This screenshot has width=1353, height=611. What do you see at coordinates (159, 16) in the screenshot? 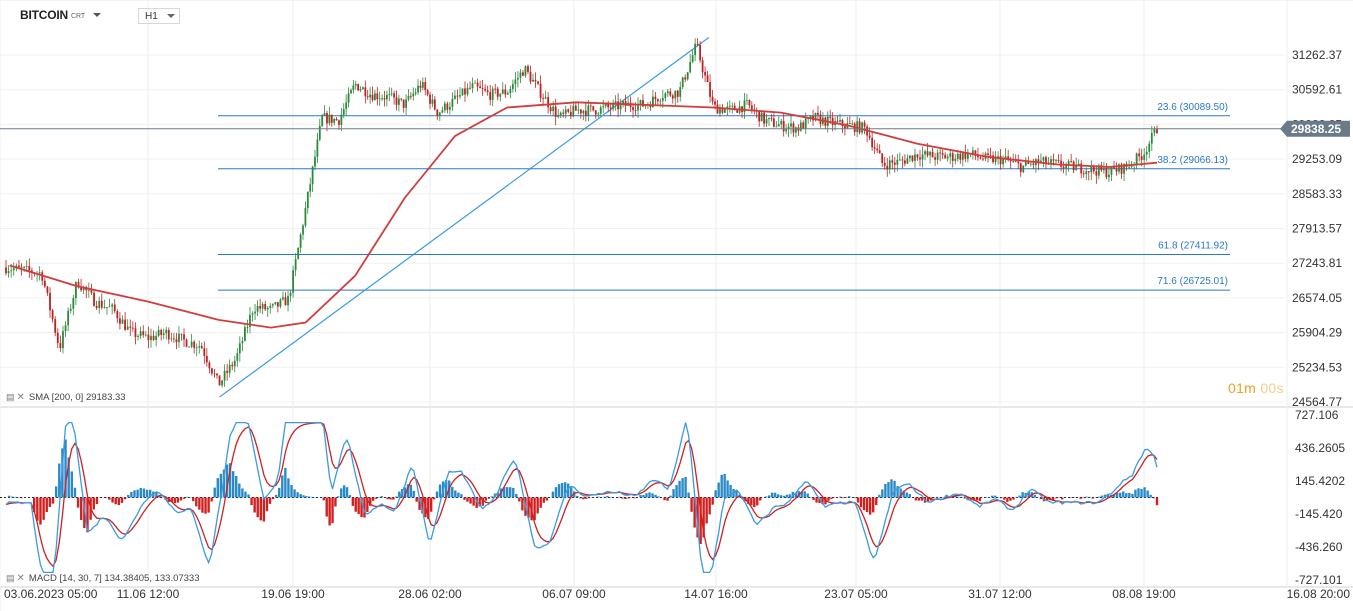
I see `timeframe-select: H1` at bounding box center [159, 16].